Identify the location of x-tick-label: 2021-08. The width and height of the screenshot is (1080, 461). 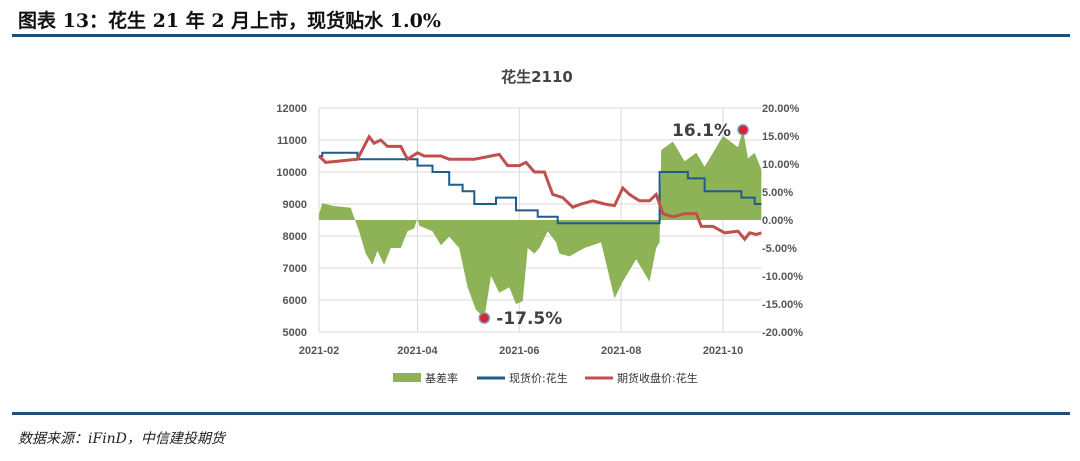
(621, 351).